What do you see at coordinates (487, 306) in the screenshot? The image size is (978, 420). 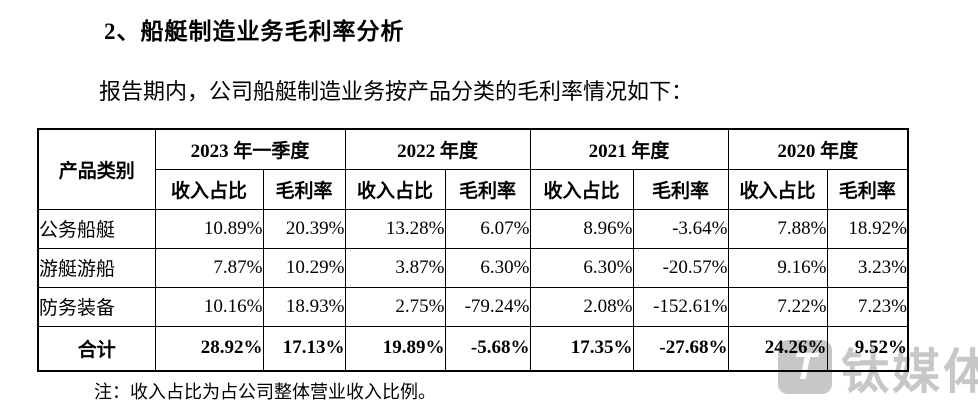 I see `cell-value: -79.24%` at bounding box center [487, 306].